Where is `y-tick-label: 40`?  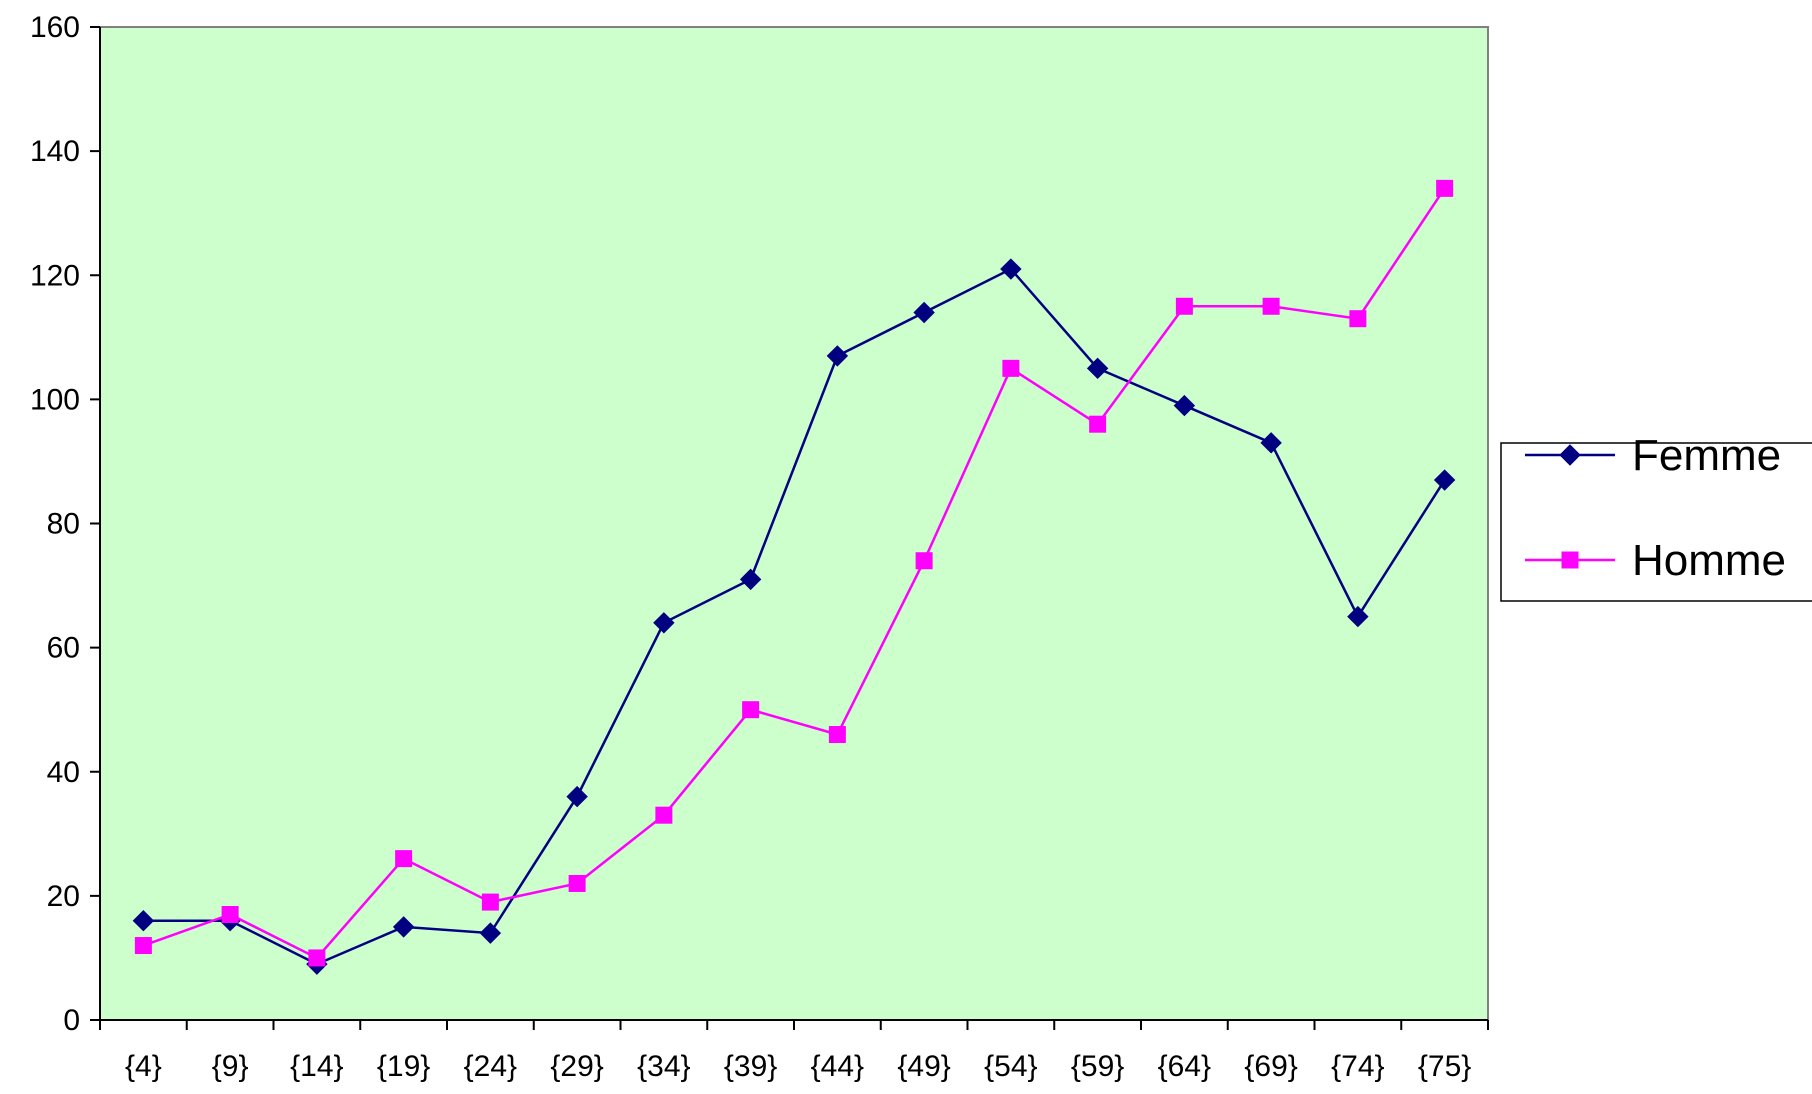
y-tick-label: 40 is located at coordinates (63, 772).